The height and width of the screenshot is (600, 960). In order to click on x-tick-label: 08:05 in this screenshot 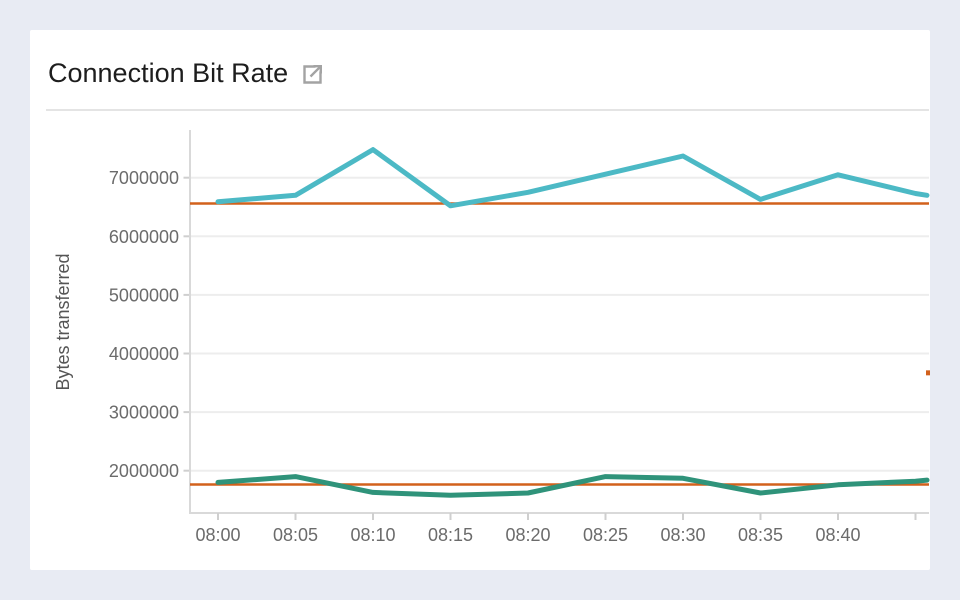, I will do `click(295, 535)`.